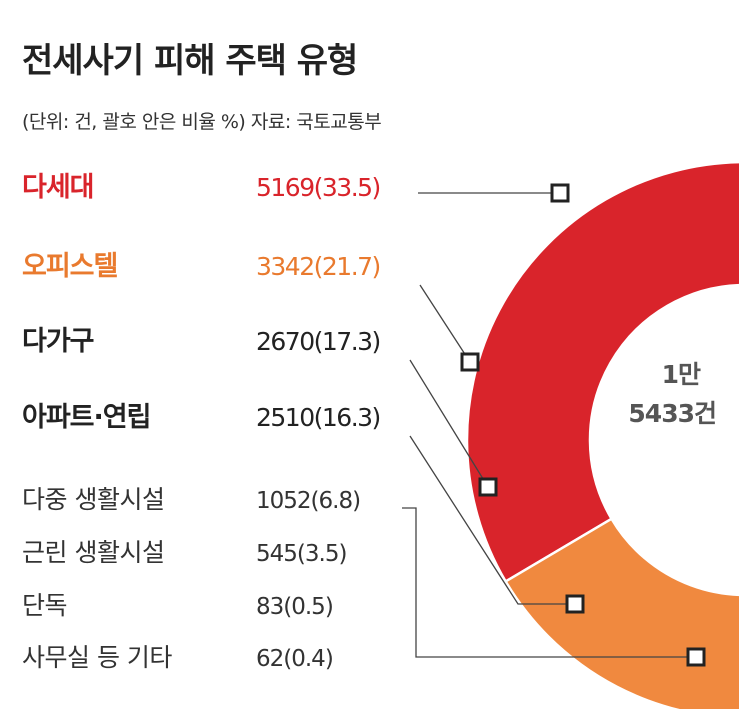 The width and height of the screenshot is (739, 709). Describe the element at coordinates (97, 657) in the screenshot. I see `slice-label: 사무실 등 기타` at that location.